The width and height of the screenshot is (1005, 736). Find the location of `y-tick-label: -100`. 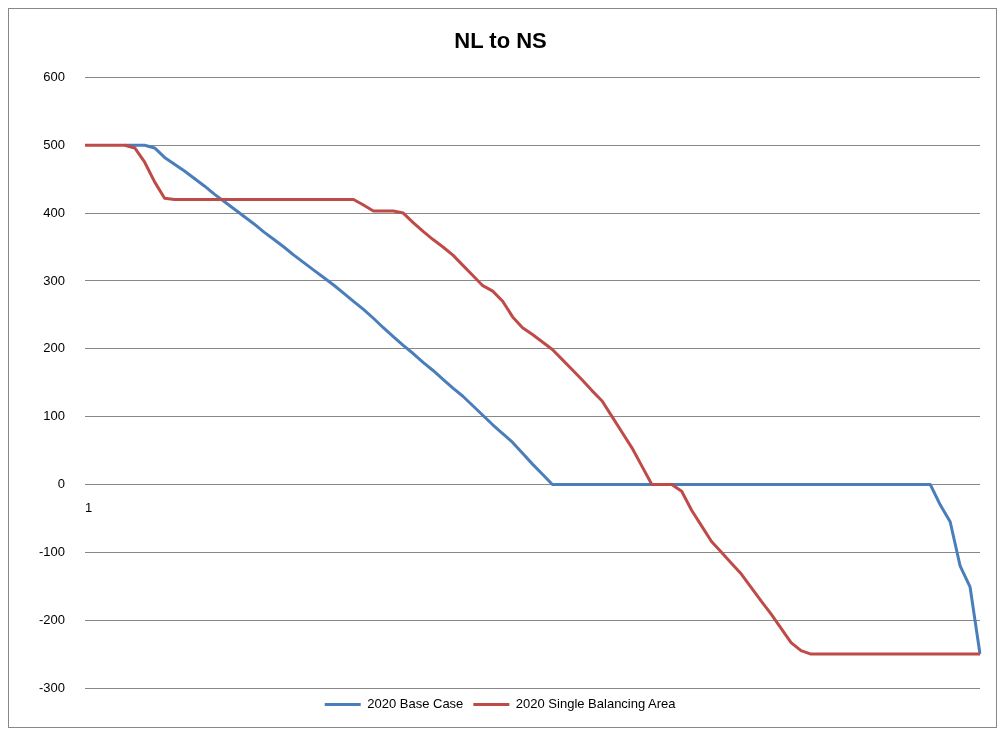

y-tick-label: -100 is located at coordinates (52, 551).